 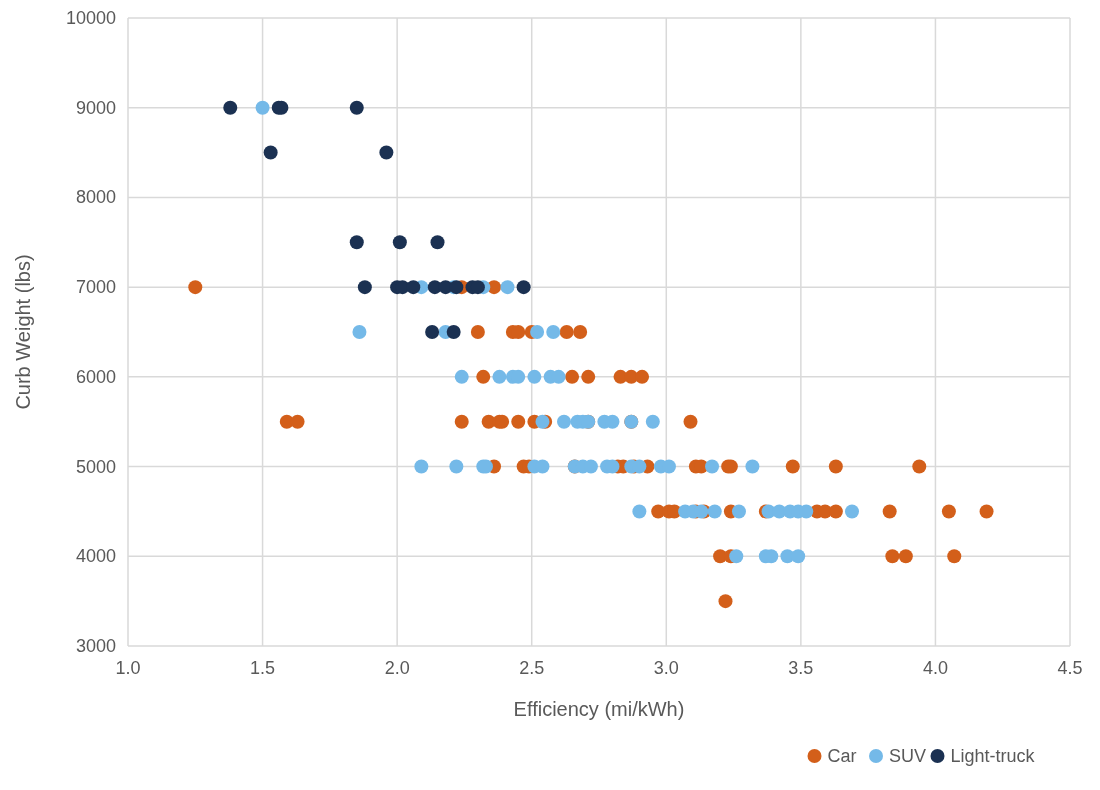 I want to click on y-tick-label: 9000, so click(x=95, y=107).